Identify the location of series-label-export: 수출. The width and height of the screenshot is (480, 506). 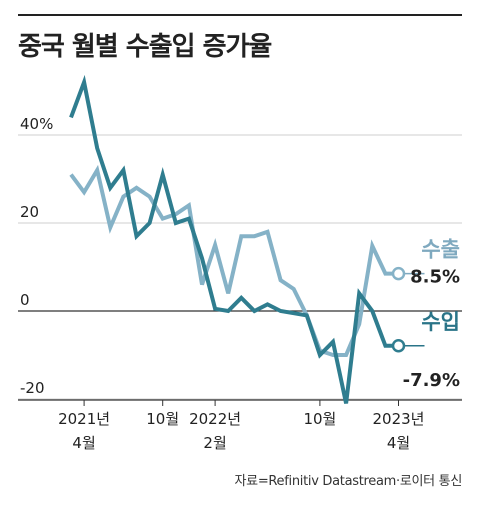
(440, 250).